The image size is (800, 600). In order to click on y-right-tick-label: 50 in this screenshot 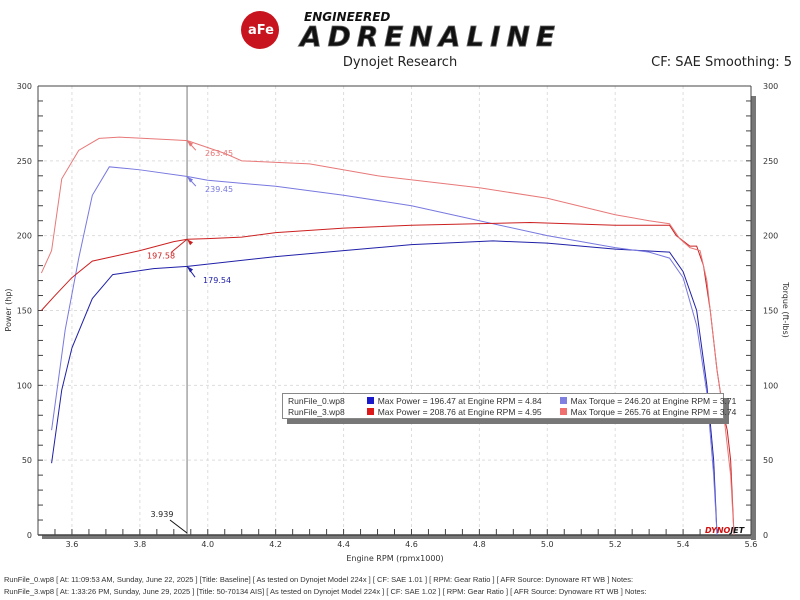, I will do `click(768, 460)`.